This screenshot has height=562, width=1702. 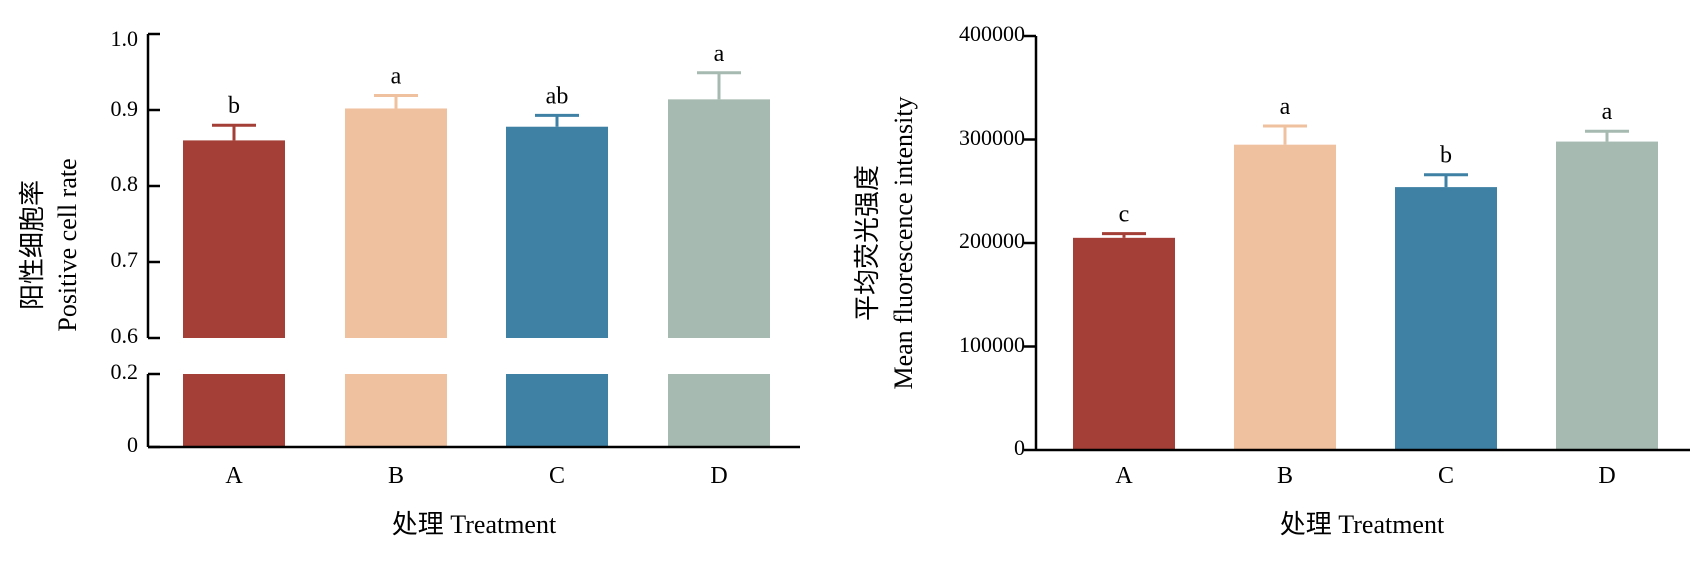 I want to click on y-tick-label: 0.8, so click(x=125, y=183).